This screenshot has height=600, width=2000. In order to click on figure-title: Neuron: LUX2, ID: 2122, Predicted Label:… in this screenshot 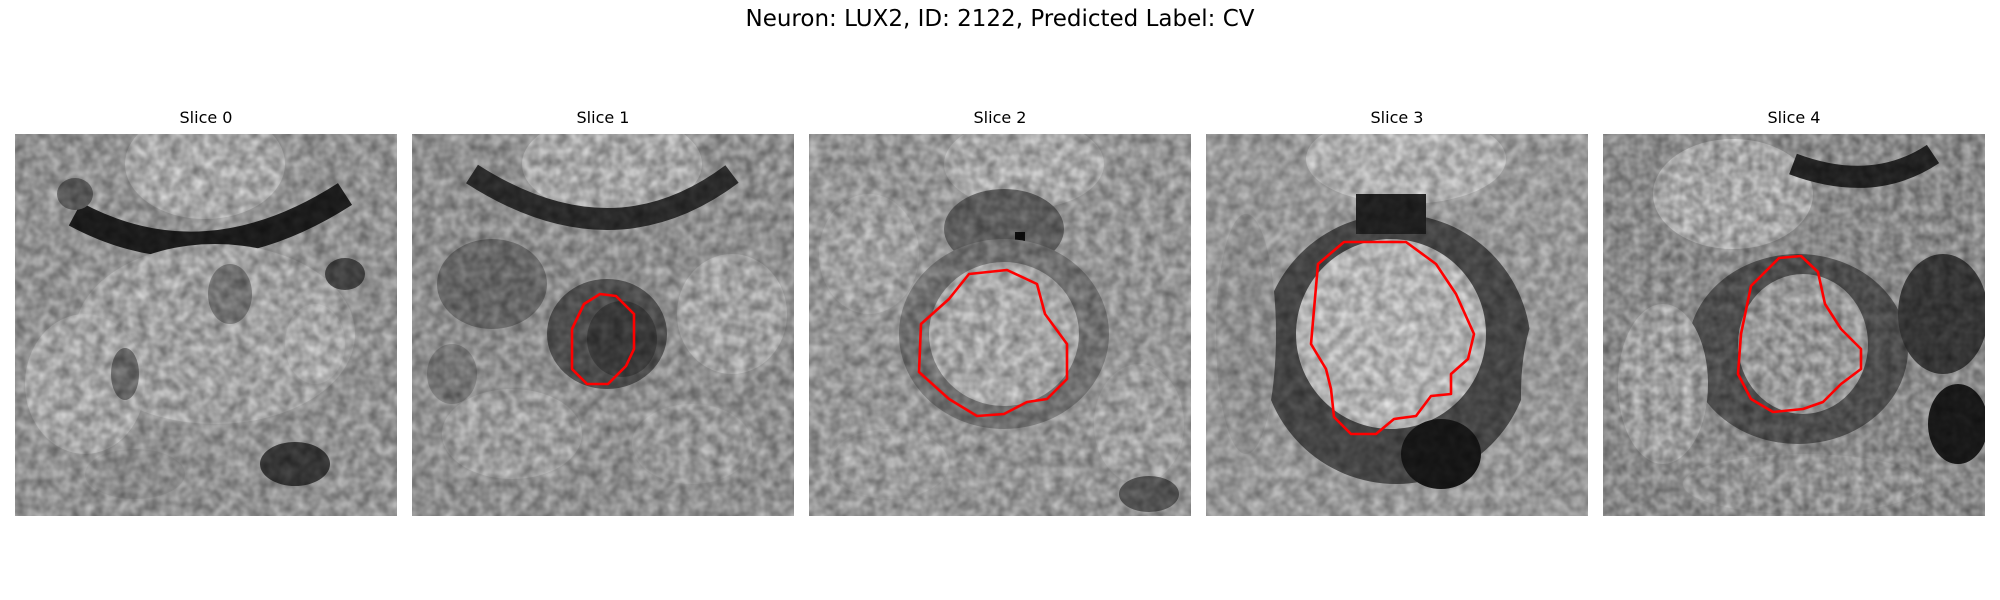, I will do `click(1000, 19)`.